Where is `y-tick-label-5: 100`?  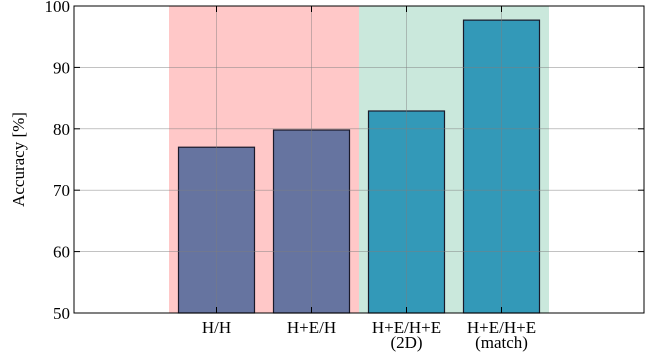 y-tick-label-5: 100 is located at coordinates (58, 8).